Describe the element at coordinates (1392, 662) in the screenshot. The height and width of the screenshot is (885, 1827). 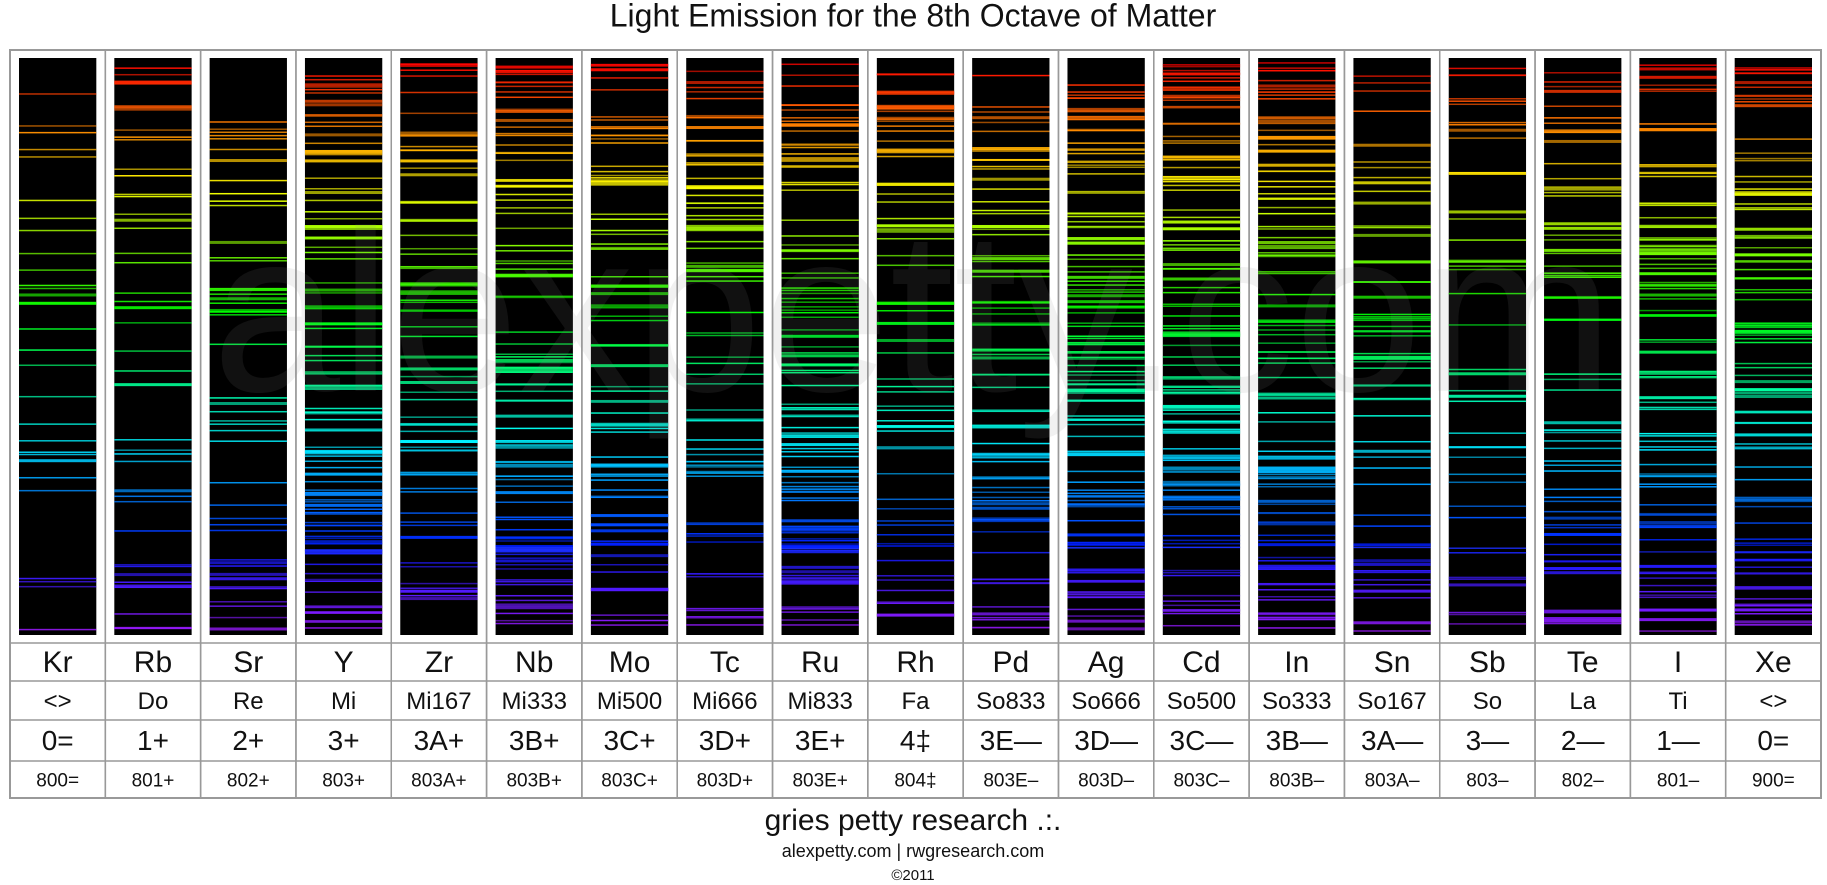
I see `element-label: Sn` at that location.